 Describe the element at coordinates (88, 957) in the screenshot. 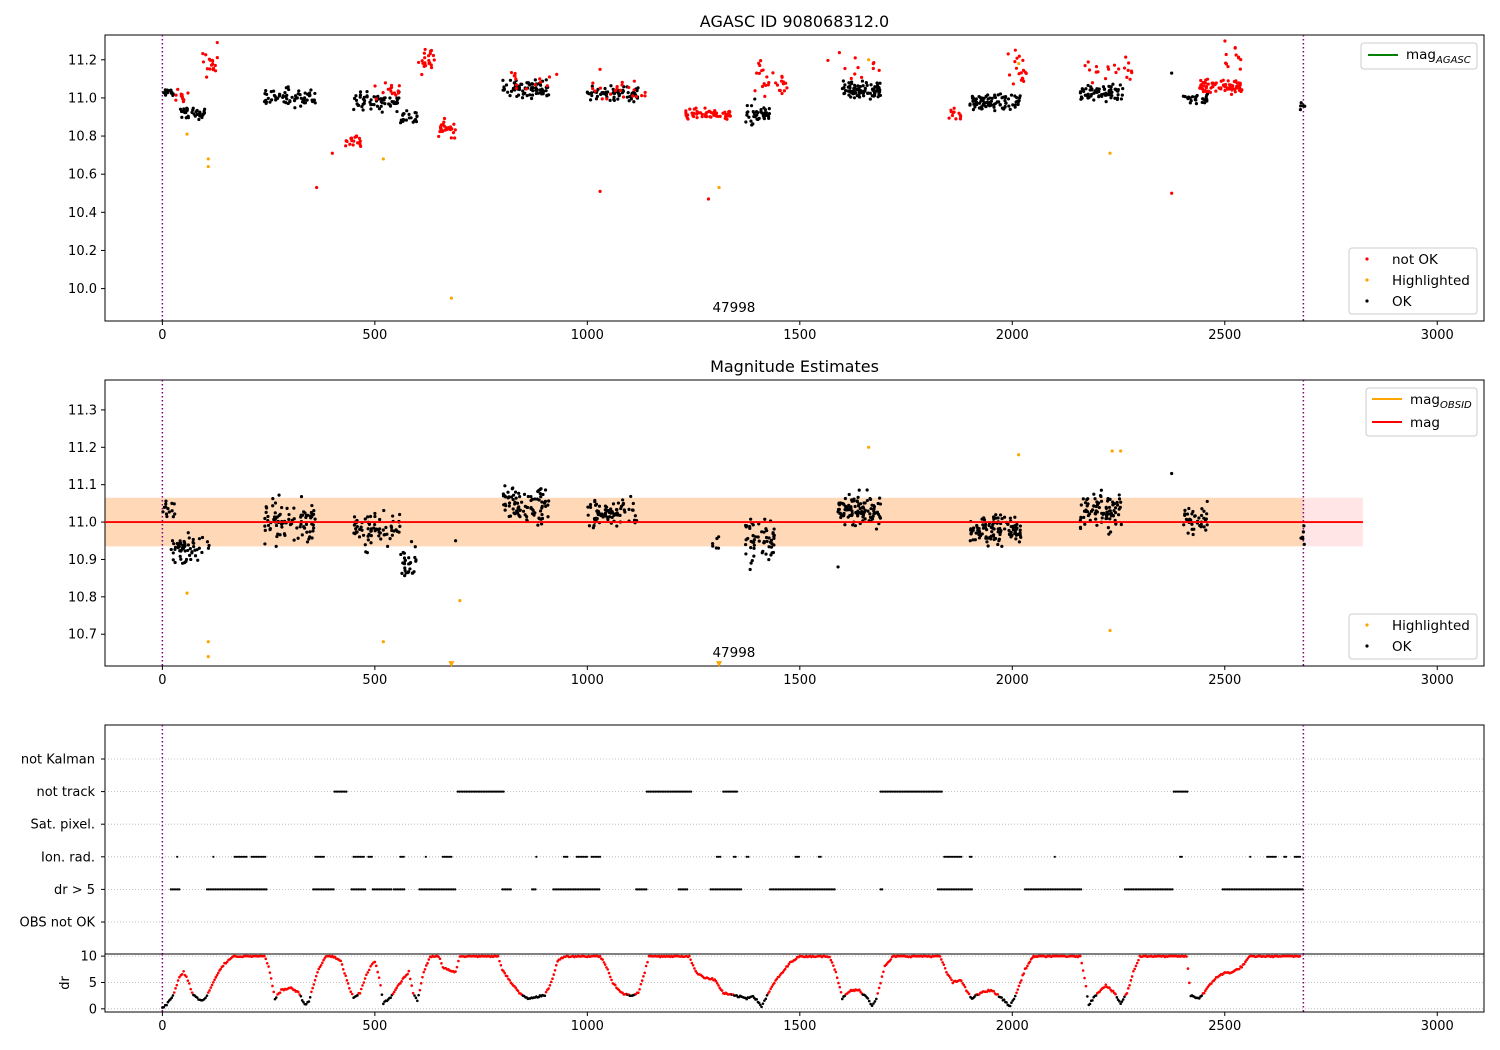

I see `y-tick-label: 10` at that location.